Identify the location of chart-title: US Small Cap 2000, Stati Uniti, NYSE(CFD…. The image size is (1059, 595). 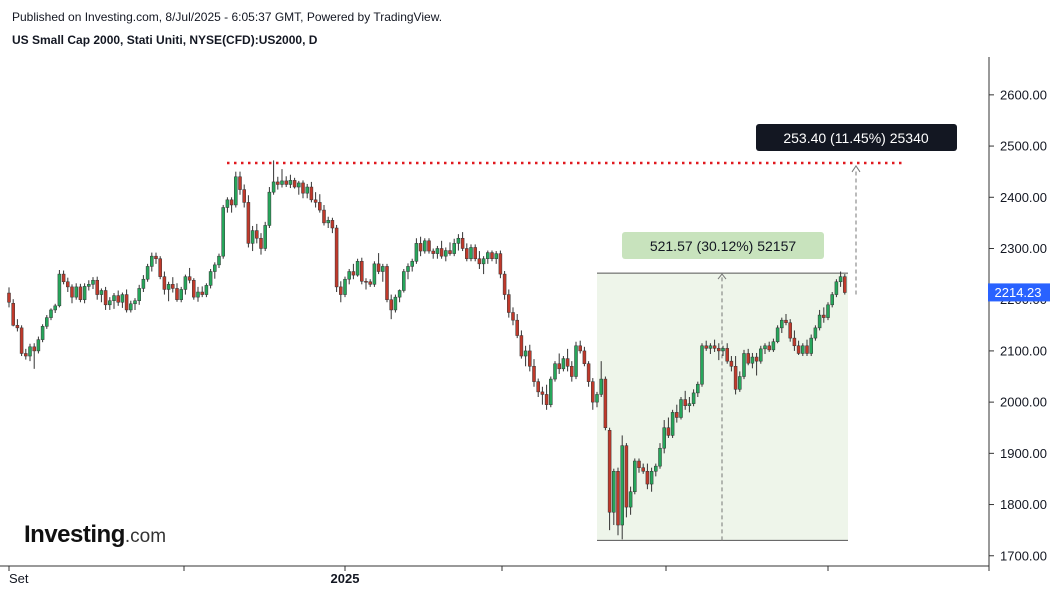
(165, 40).